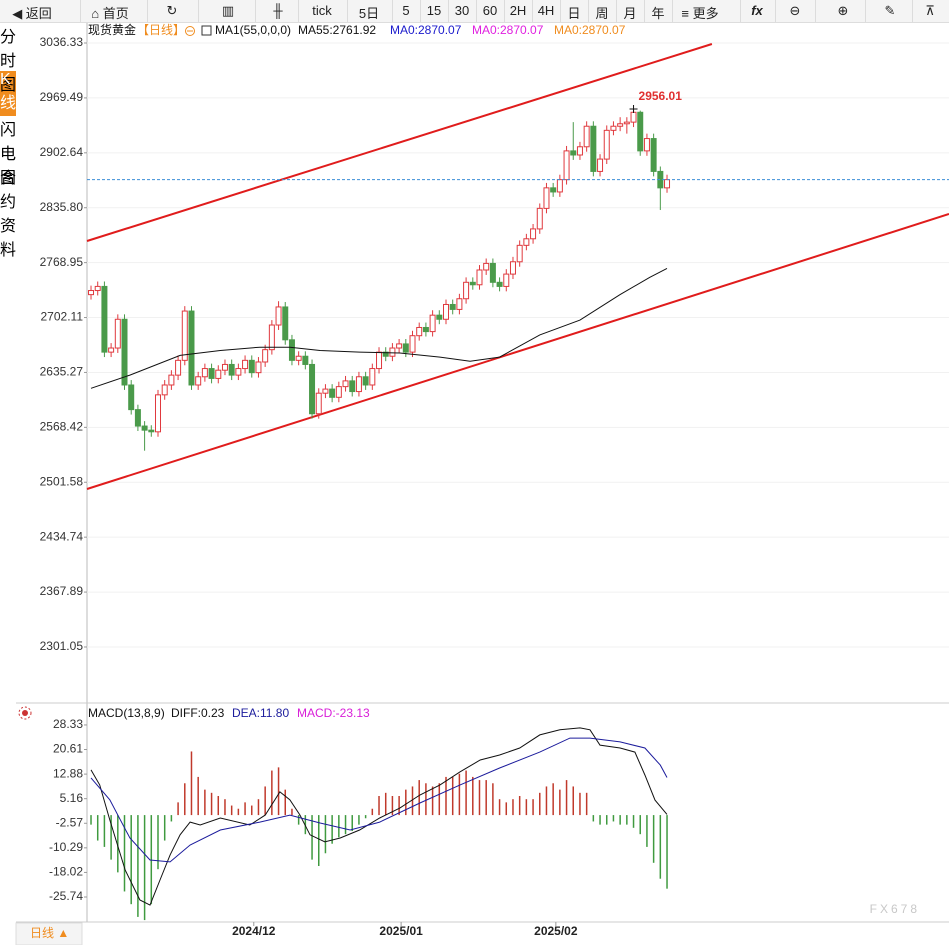 The width and height of the screenshot is (949, 945). What do you see at coordinates (8, 214) in the screenshot?
I see `side-tab: 合约资料` at bounding box center [8, 214].